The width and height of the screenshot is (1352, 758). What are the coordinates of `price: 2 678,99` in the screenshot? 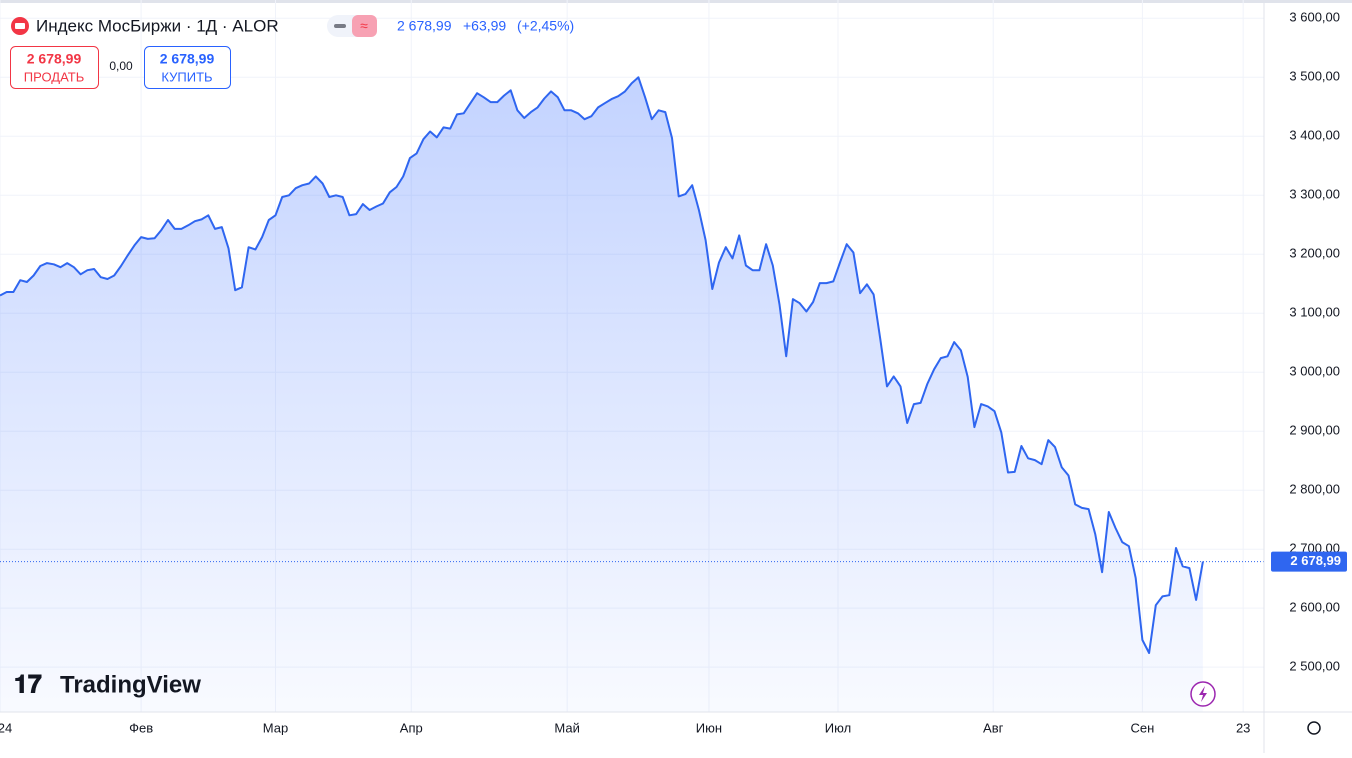 It's located at (424, 26).